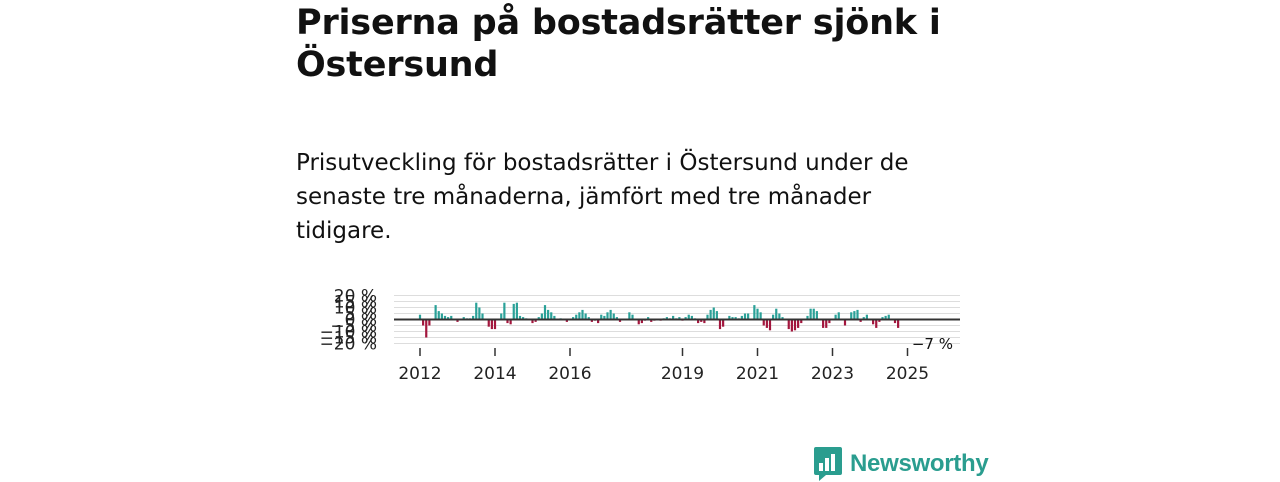 This screenshot has width=1280, height=482. Describe the element at coordinates (569, 374) in the screenshot. I see `x-tick-label: 2016` at that location.